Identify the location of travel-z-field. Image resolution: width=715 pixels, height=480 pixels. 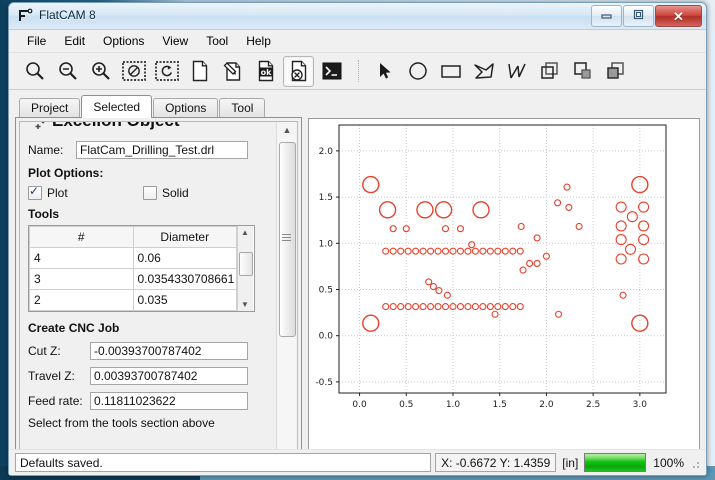
(169, 376).